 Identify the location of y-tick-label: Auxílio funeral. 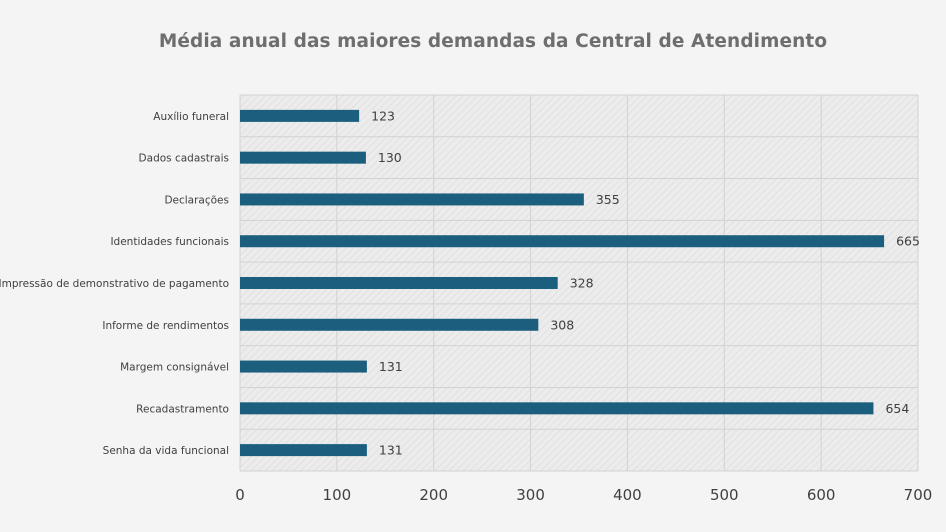
(191, 117).